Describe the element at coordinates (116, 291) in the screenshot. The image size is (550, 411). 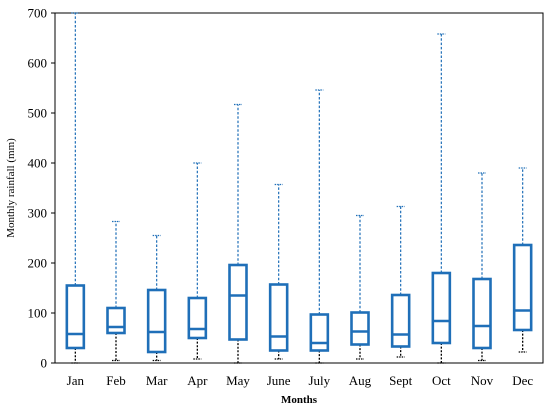
I see `box-feb` at that location.